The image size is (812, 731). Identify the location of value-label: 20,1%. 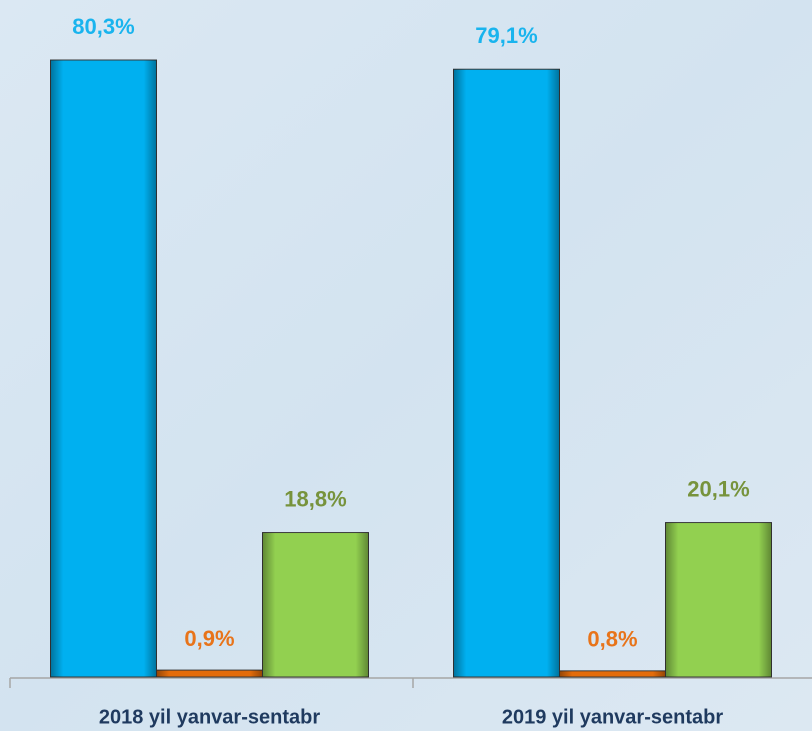
(718, 488).